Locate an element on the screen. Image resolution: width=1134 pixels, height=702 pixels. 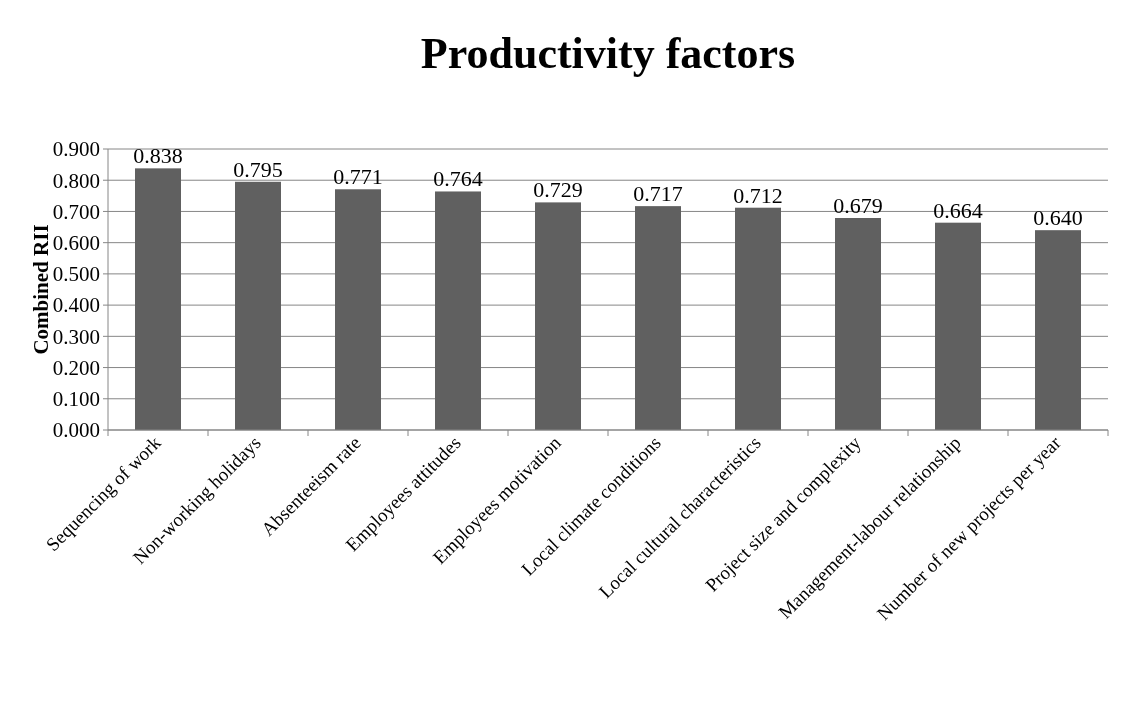
y-tick-label: 0.700 is located at coordinates (76, 211).